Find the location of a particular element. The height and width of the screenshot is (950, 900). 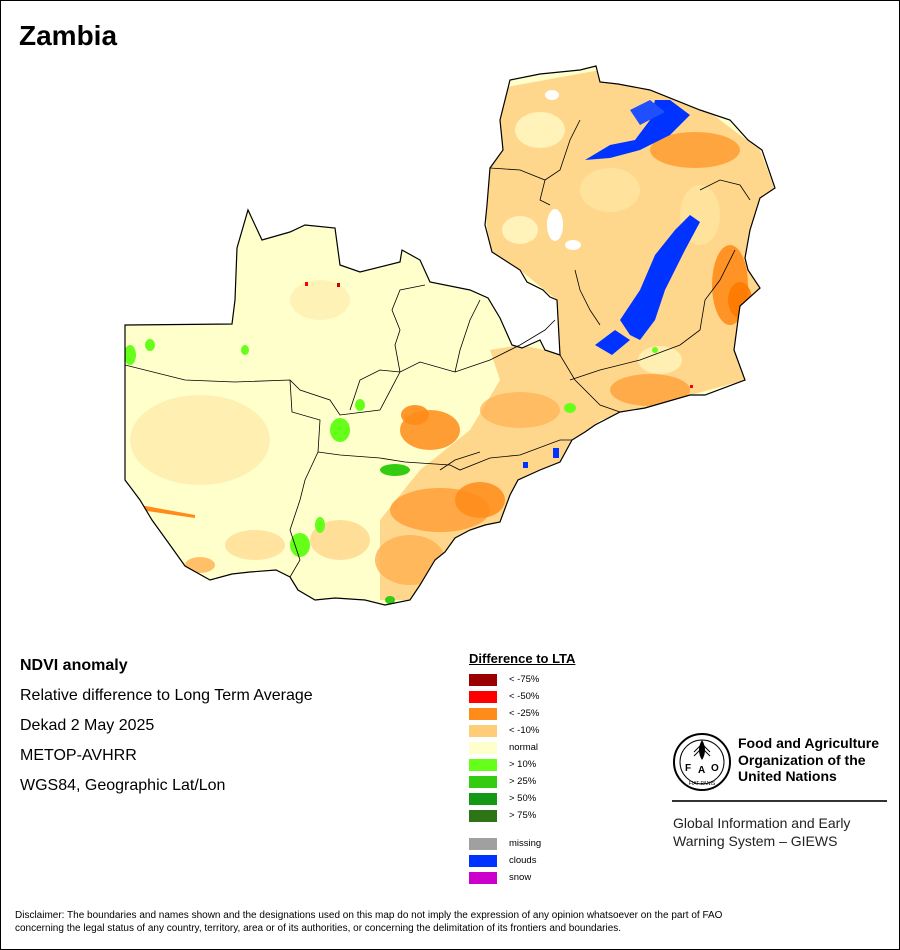

svg-text: A is located at coordinates (701, 770).